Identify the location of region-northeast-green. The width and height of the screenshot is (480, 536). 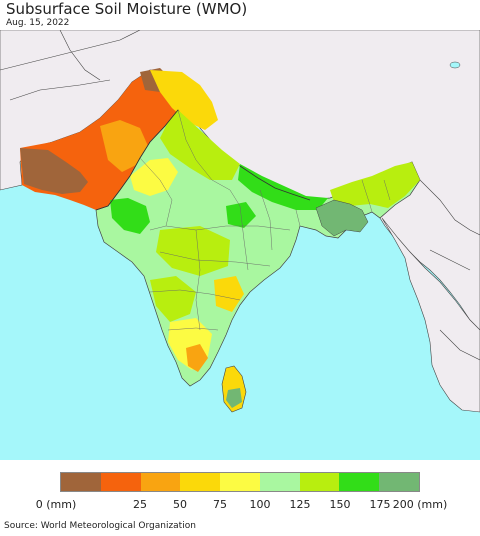
(375, 185).